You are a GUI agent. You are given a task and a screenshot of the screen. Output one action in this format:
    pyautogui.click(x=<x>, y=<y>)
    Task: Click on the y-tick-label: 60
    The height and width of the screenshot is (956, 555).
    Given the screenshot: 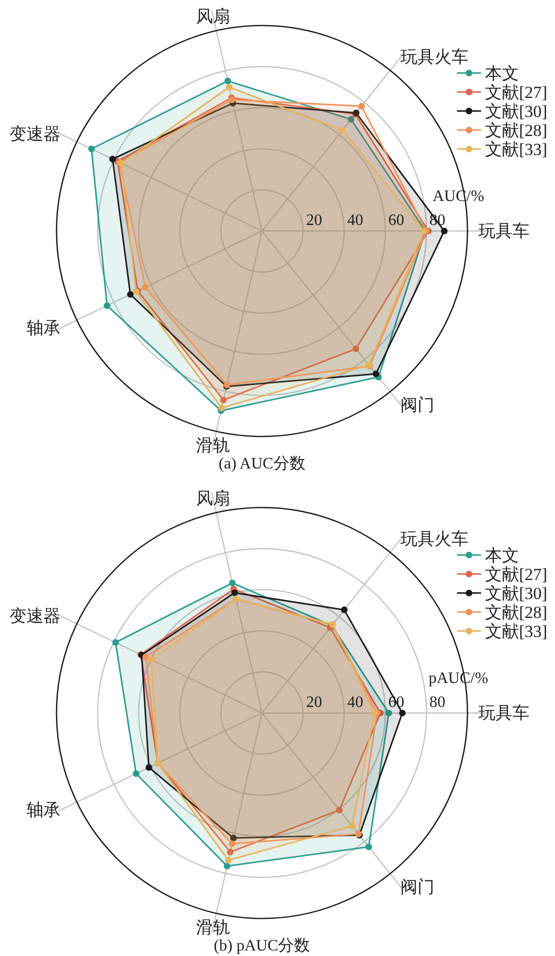 What is the action you would take?
    pyautogui.click(x=396, y=220)
    